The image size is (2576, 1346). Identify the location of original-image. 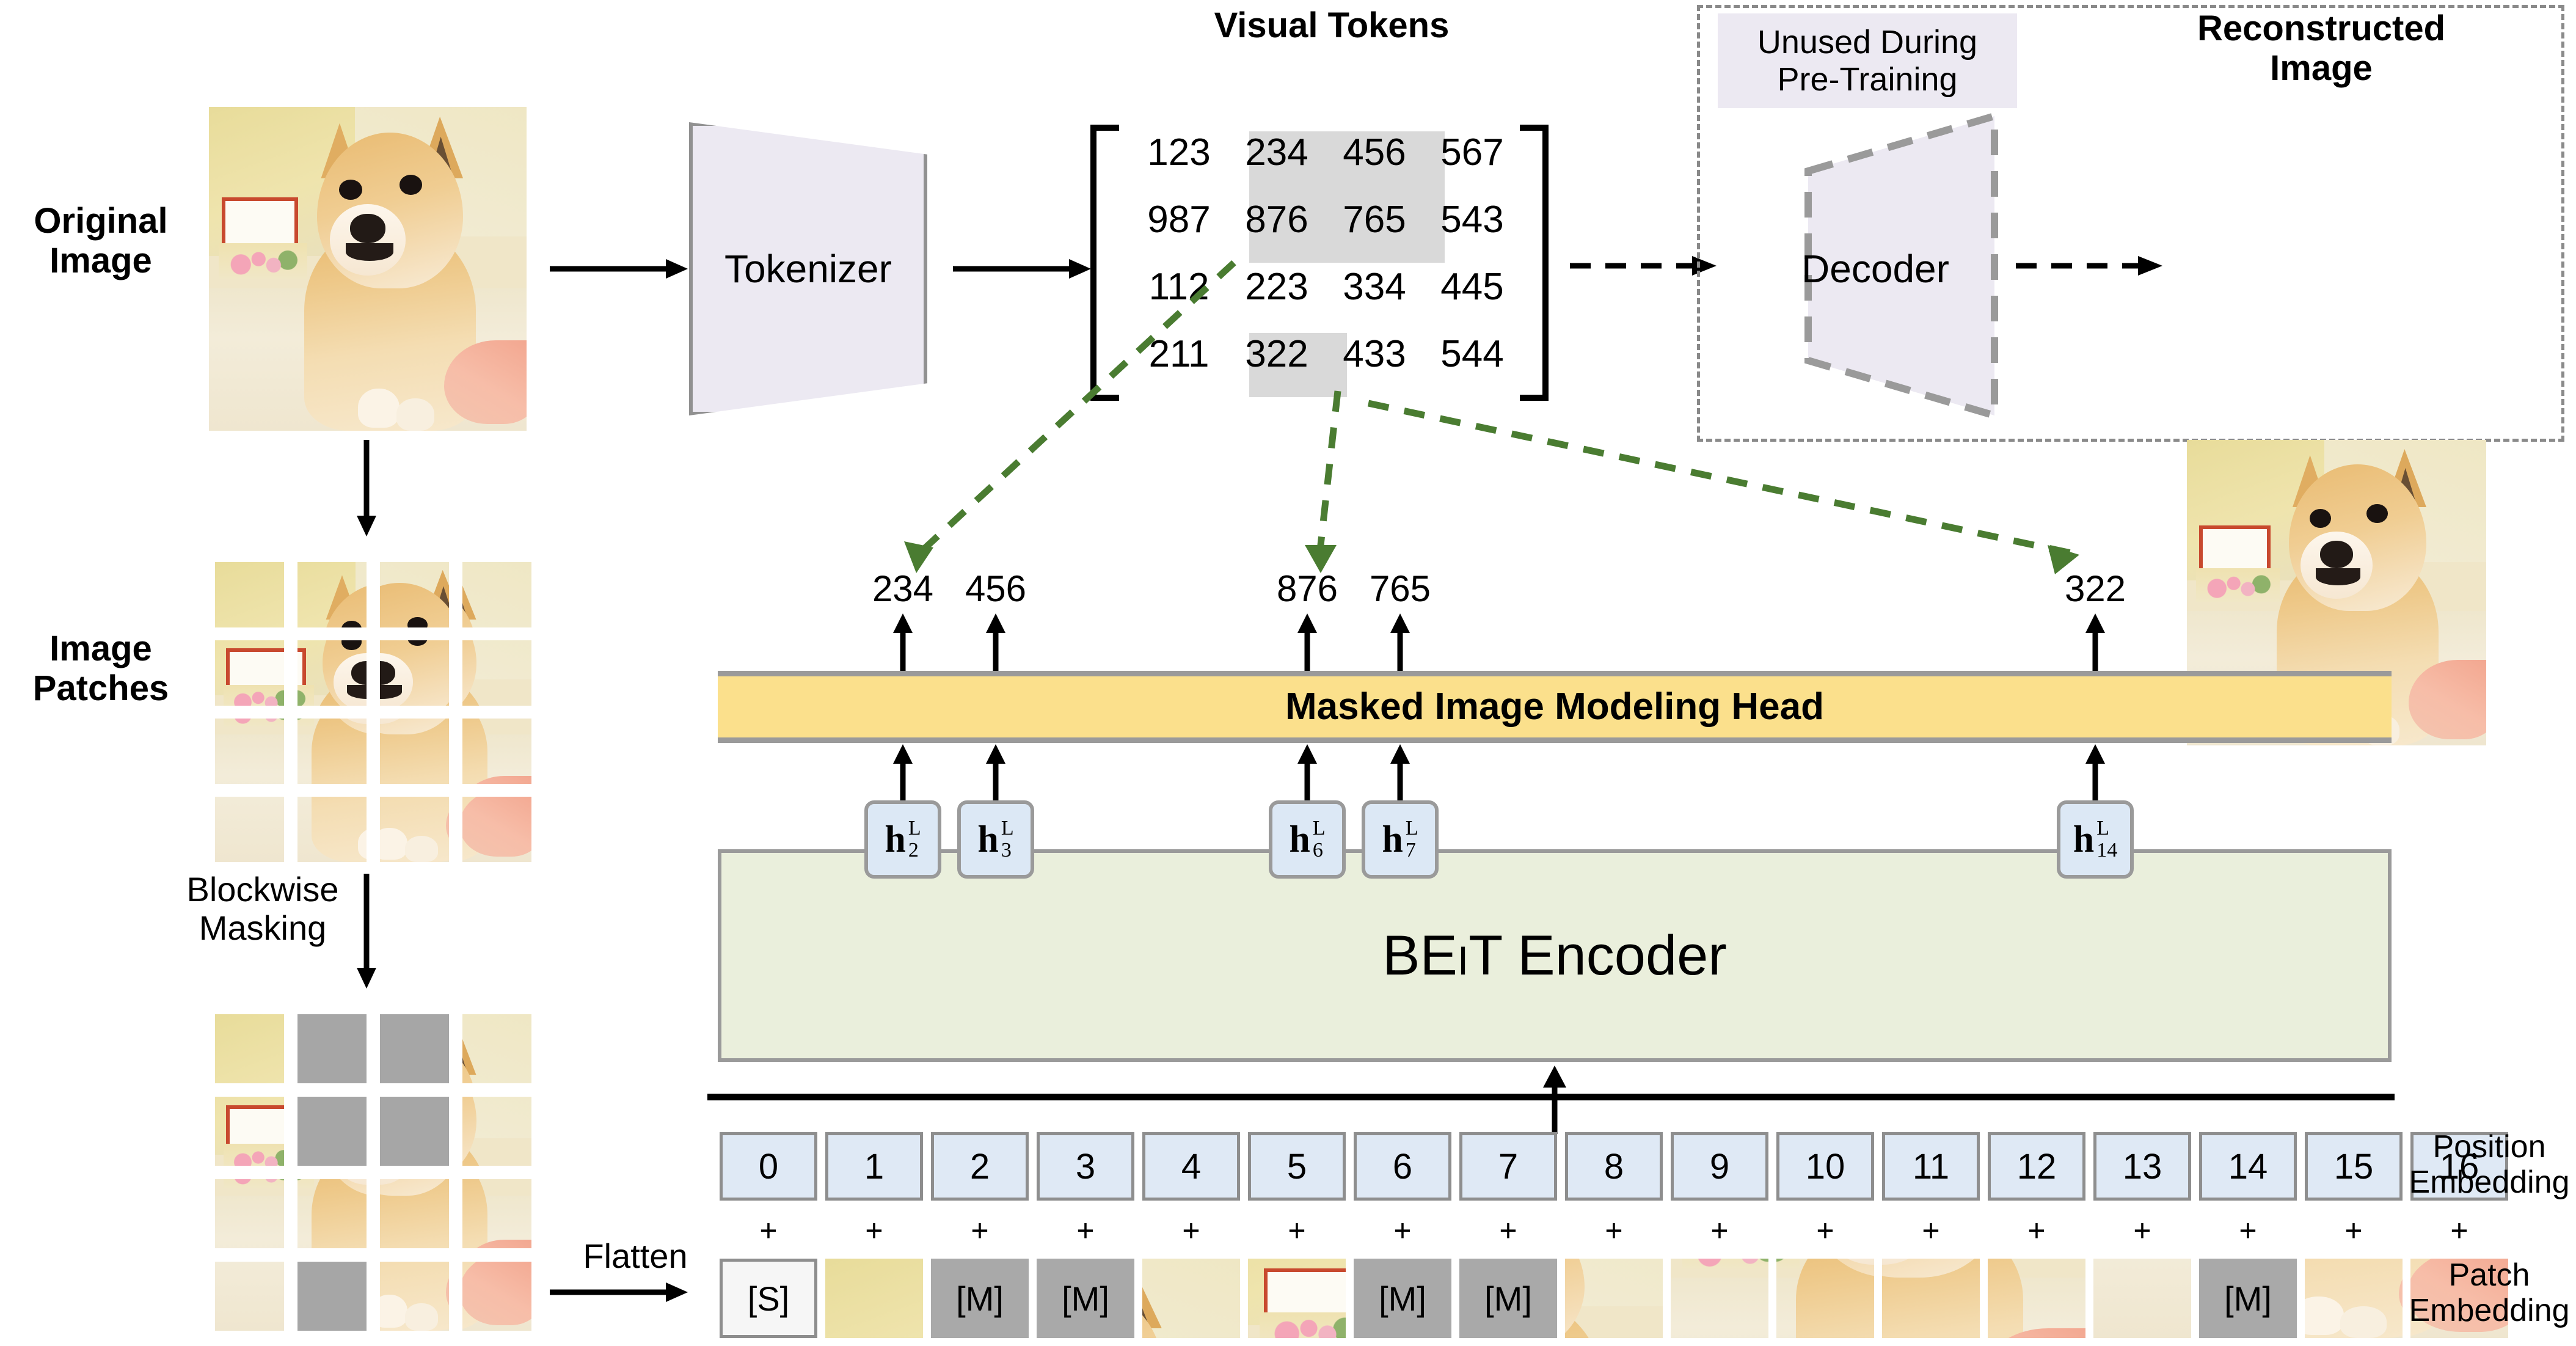
(368, 269).